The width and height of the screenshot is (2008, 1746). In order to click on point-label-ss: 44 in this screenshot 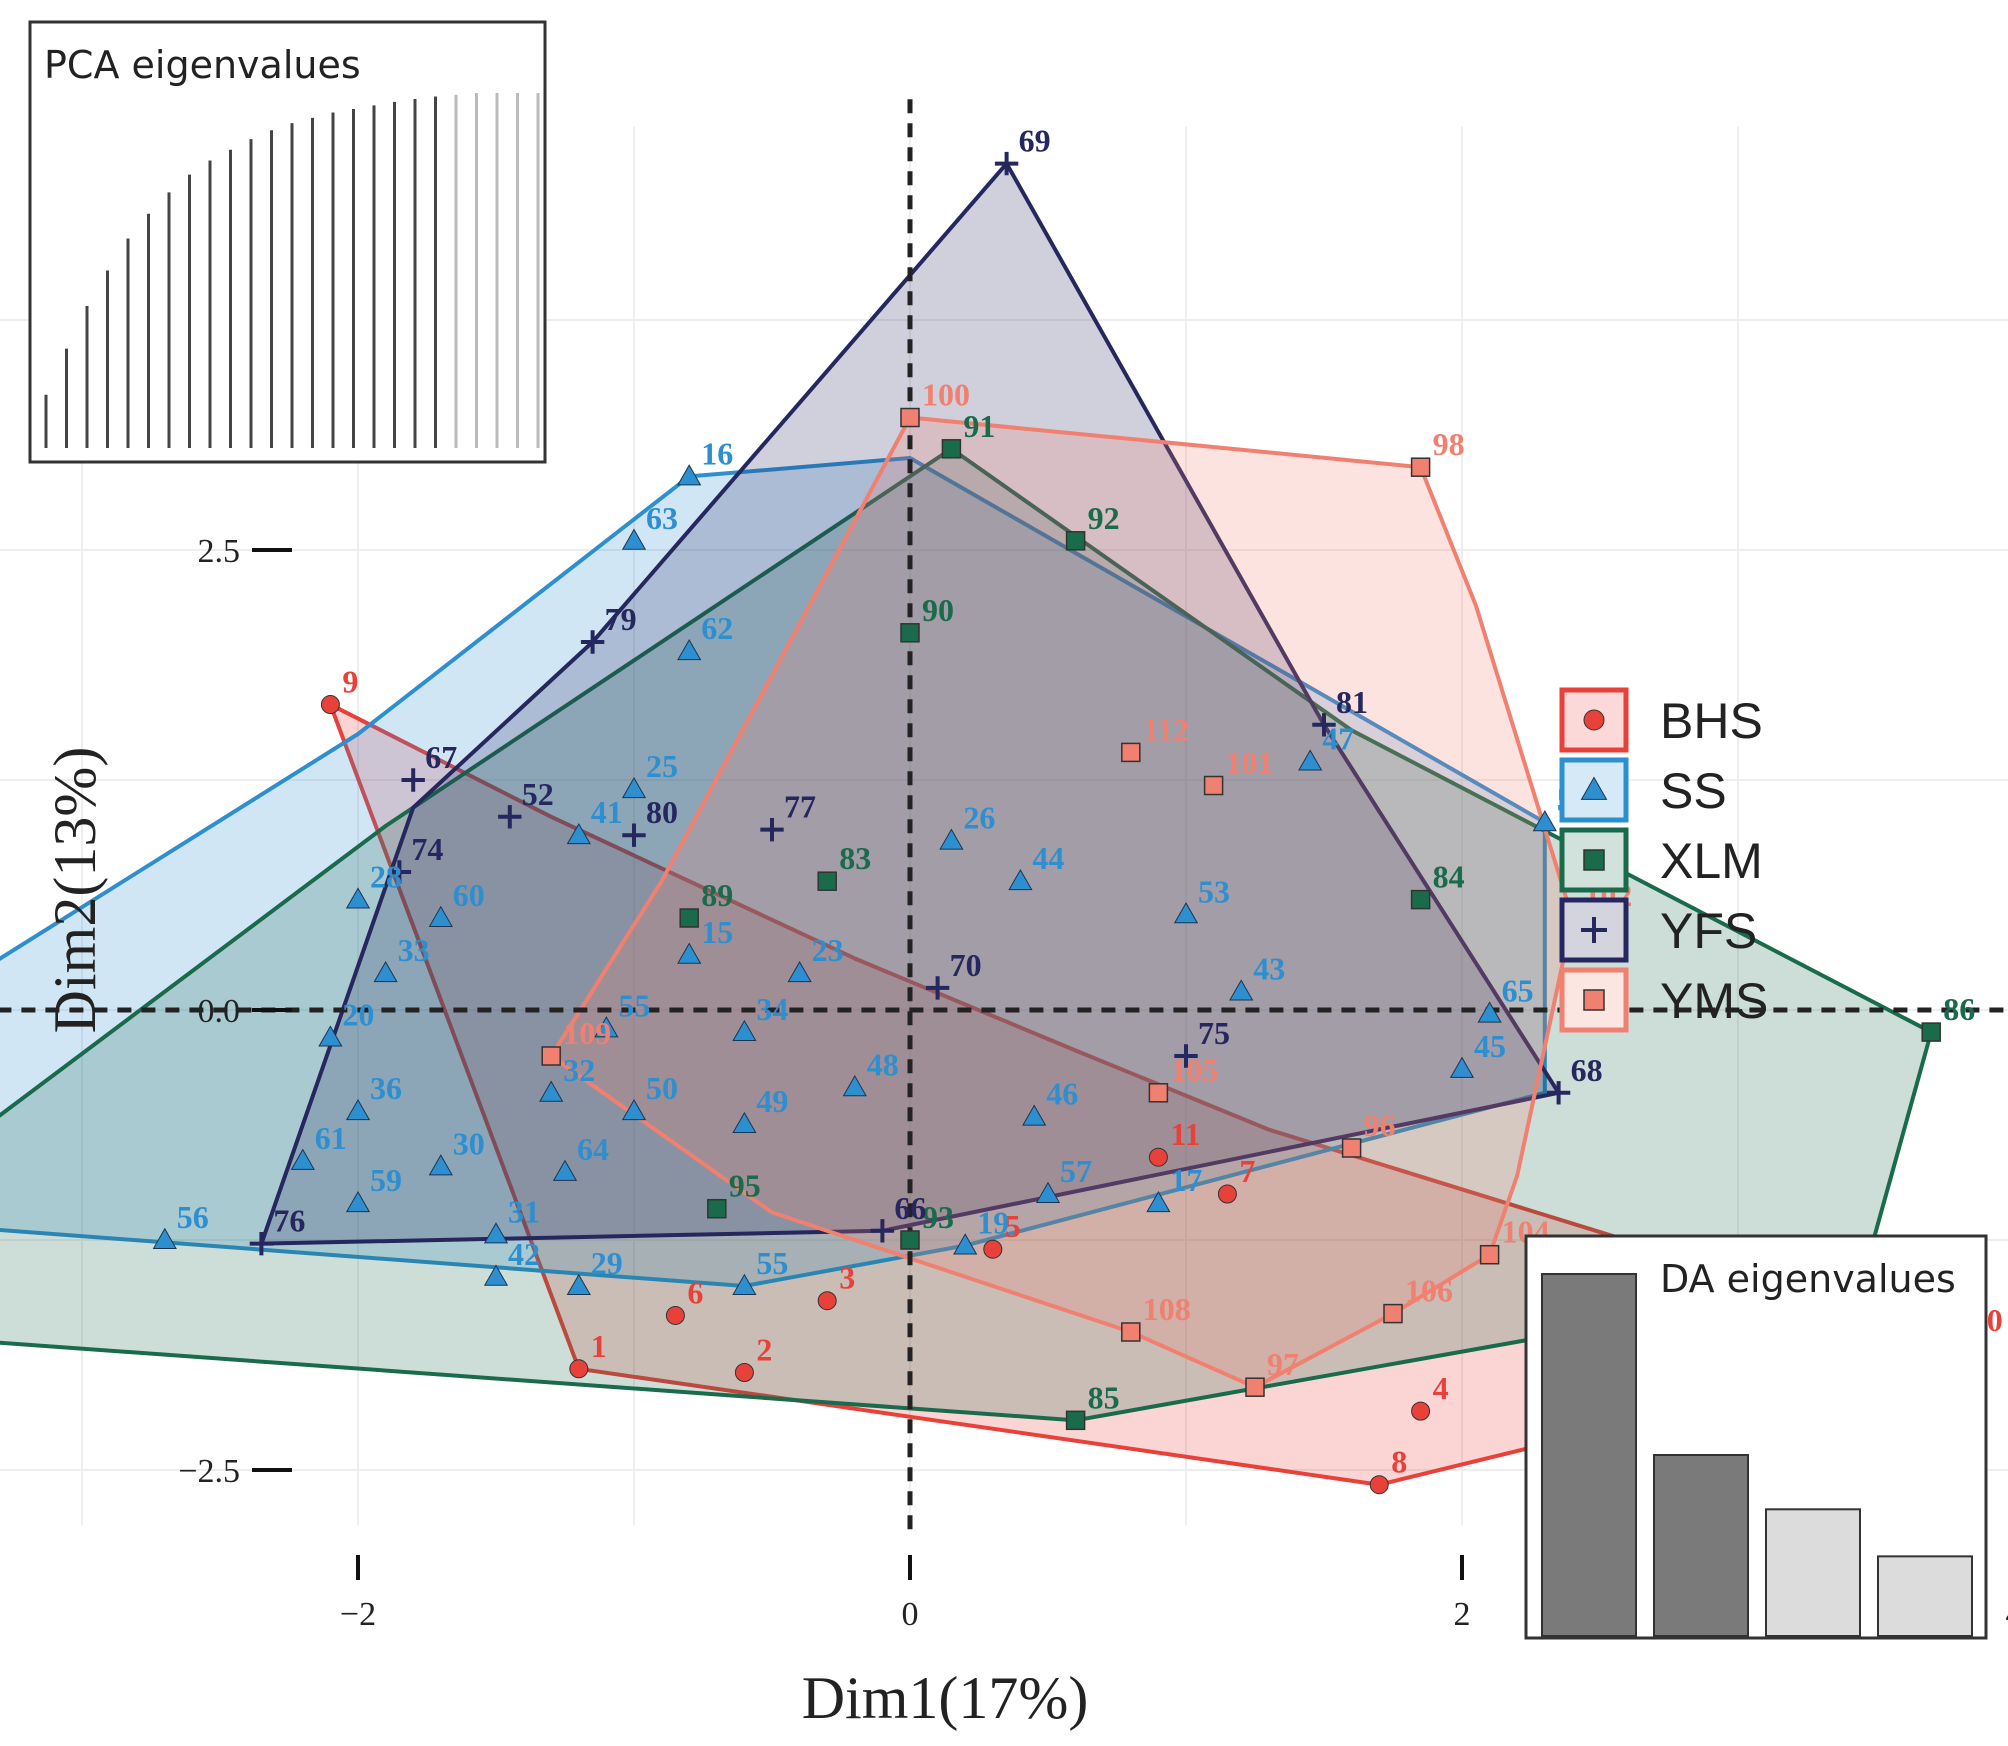, I will do `click(1048, 858)`.